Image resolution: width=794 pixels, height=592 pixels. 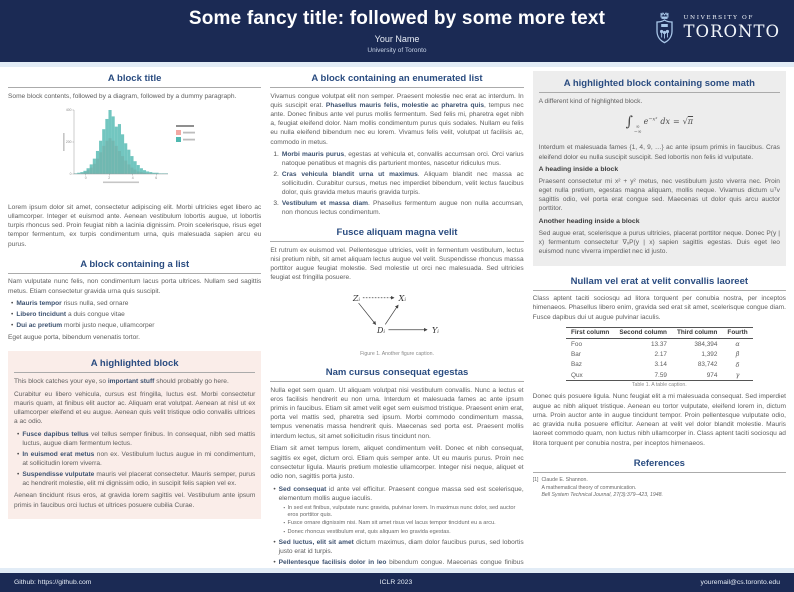 What do you see at coordinates (380, 330) in the screenshot?
I see `dag-node-d: Dᵢ` at bounding box center [380, 330].